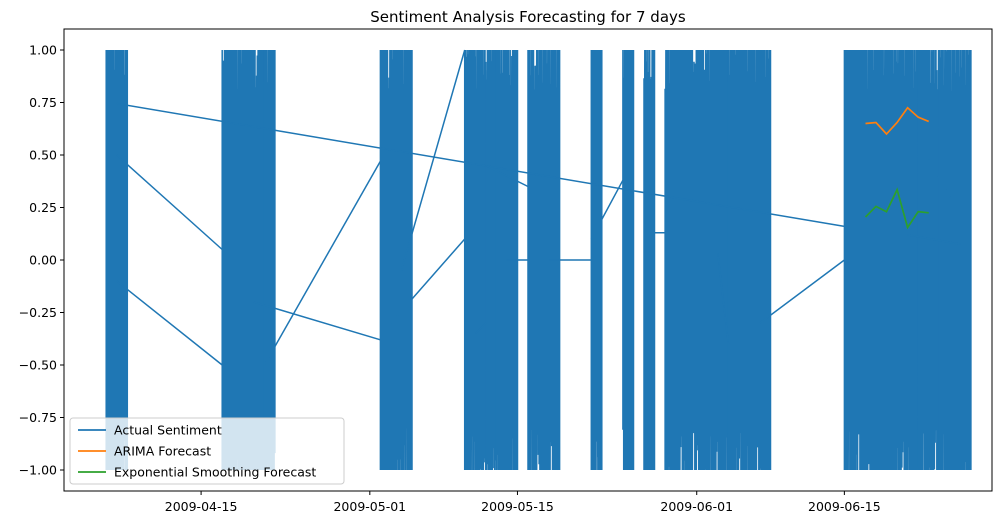  Describe the element at coordinates (43, 207) in the screenshot. I see `y-tick-label: 0.25` at that location.